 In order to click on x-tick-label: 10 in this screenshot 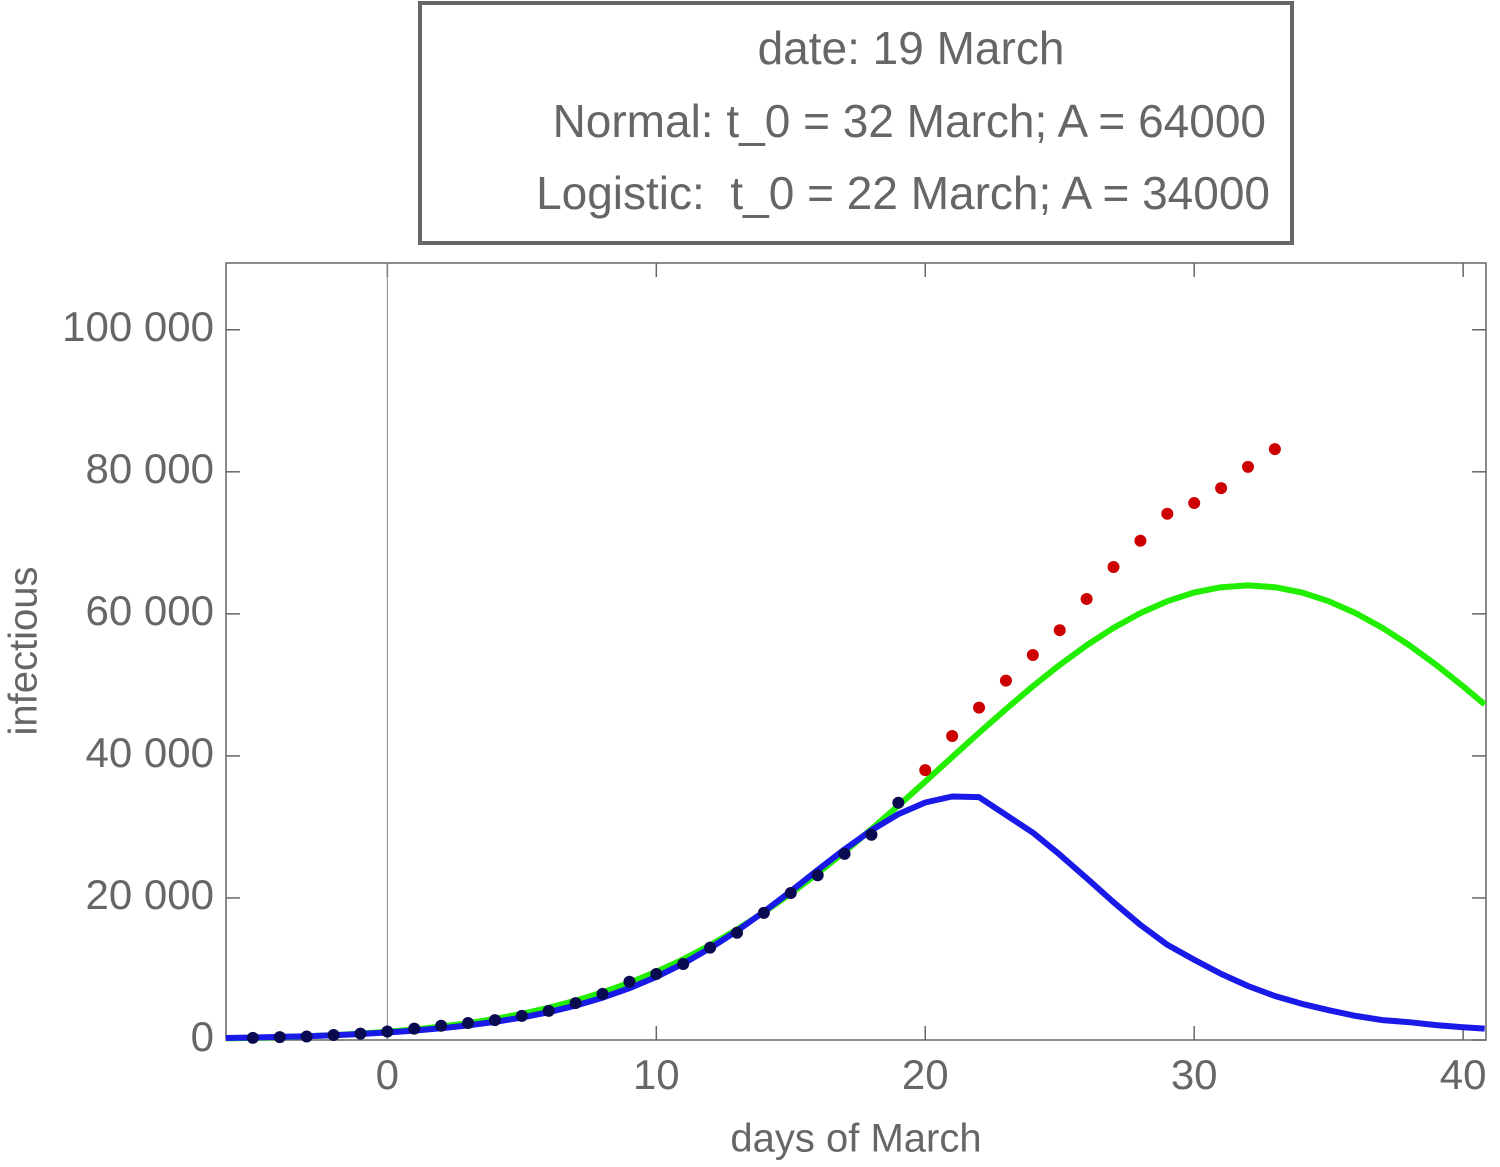, I will do `click(656, 1074)`.